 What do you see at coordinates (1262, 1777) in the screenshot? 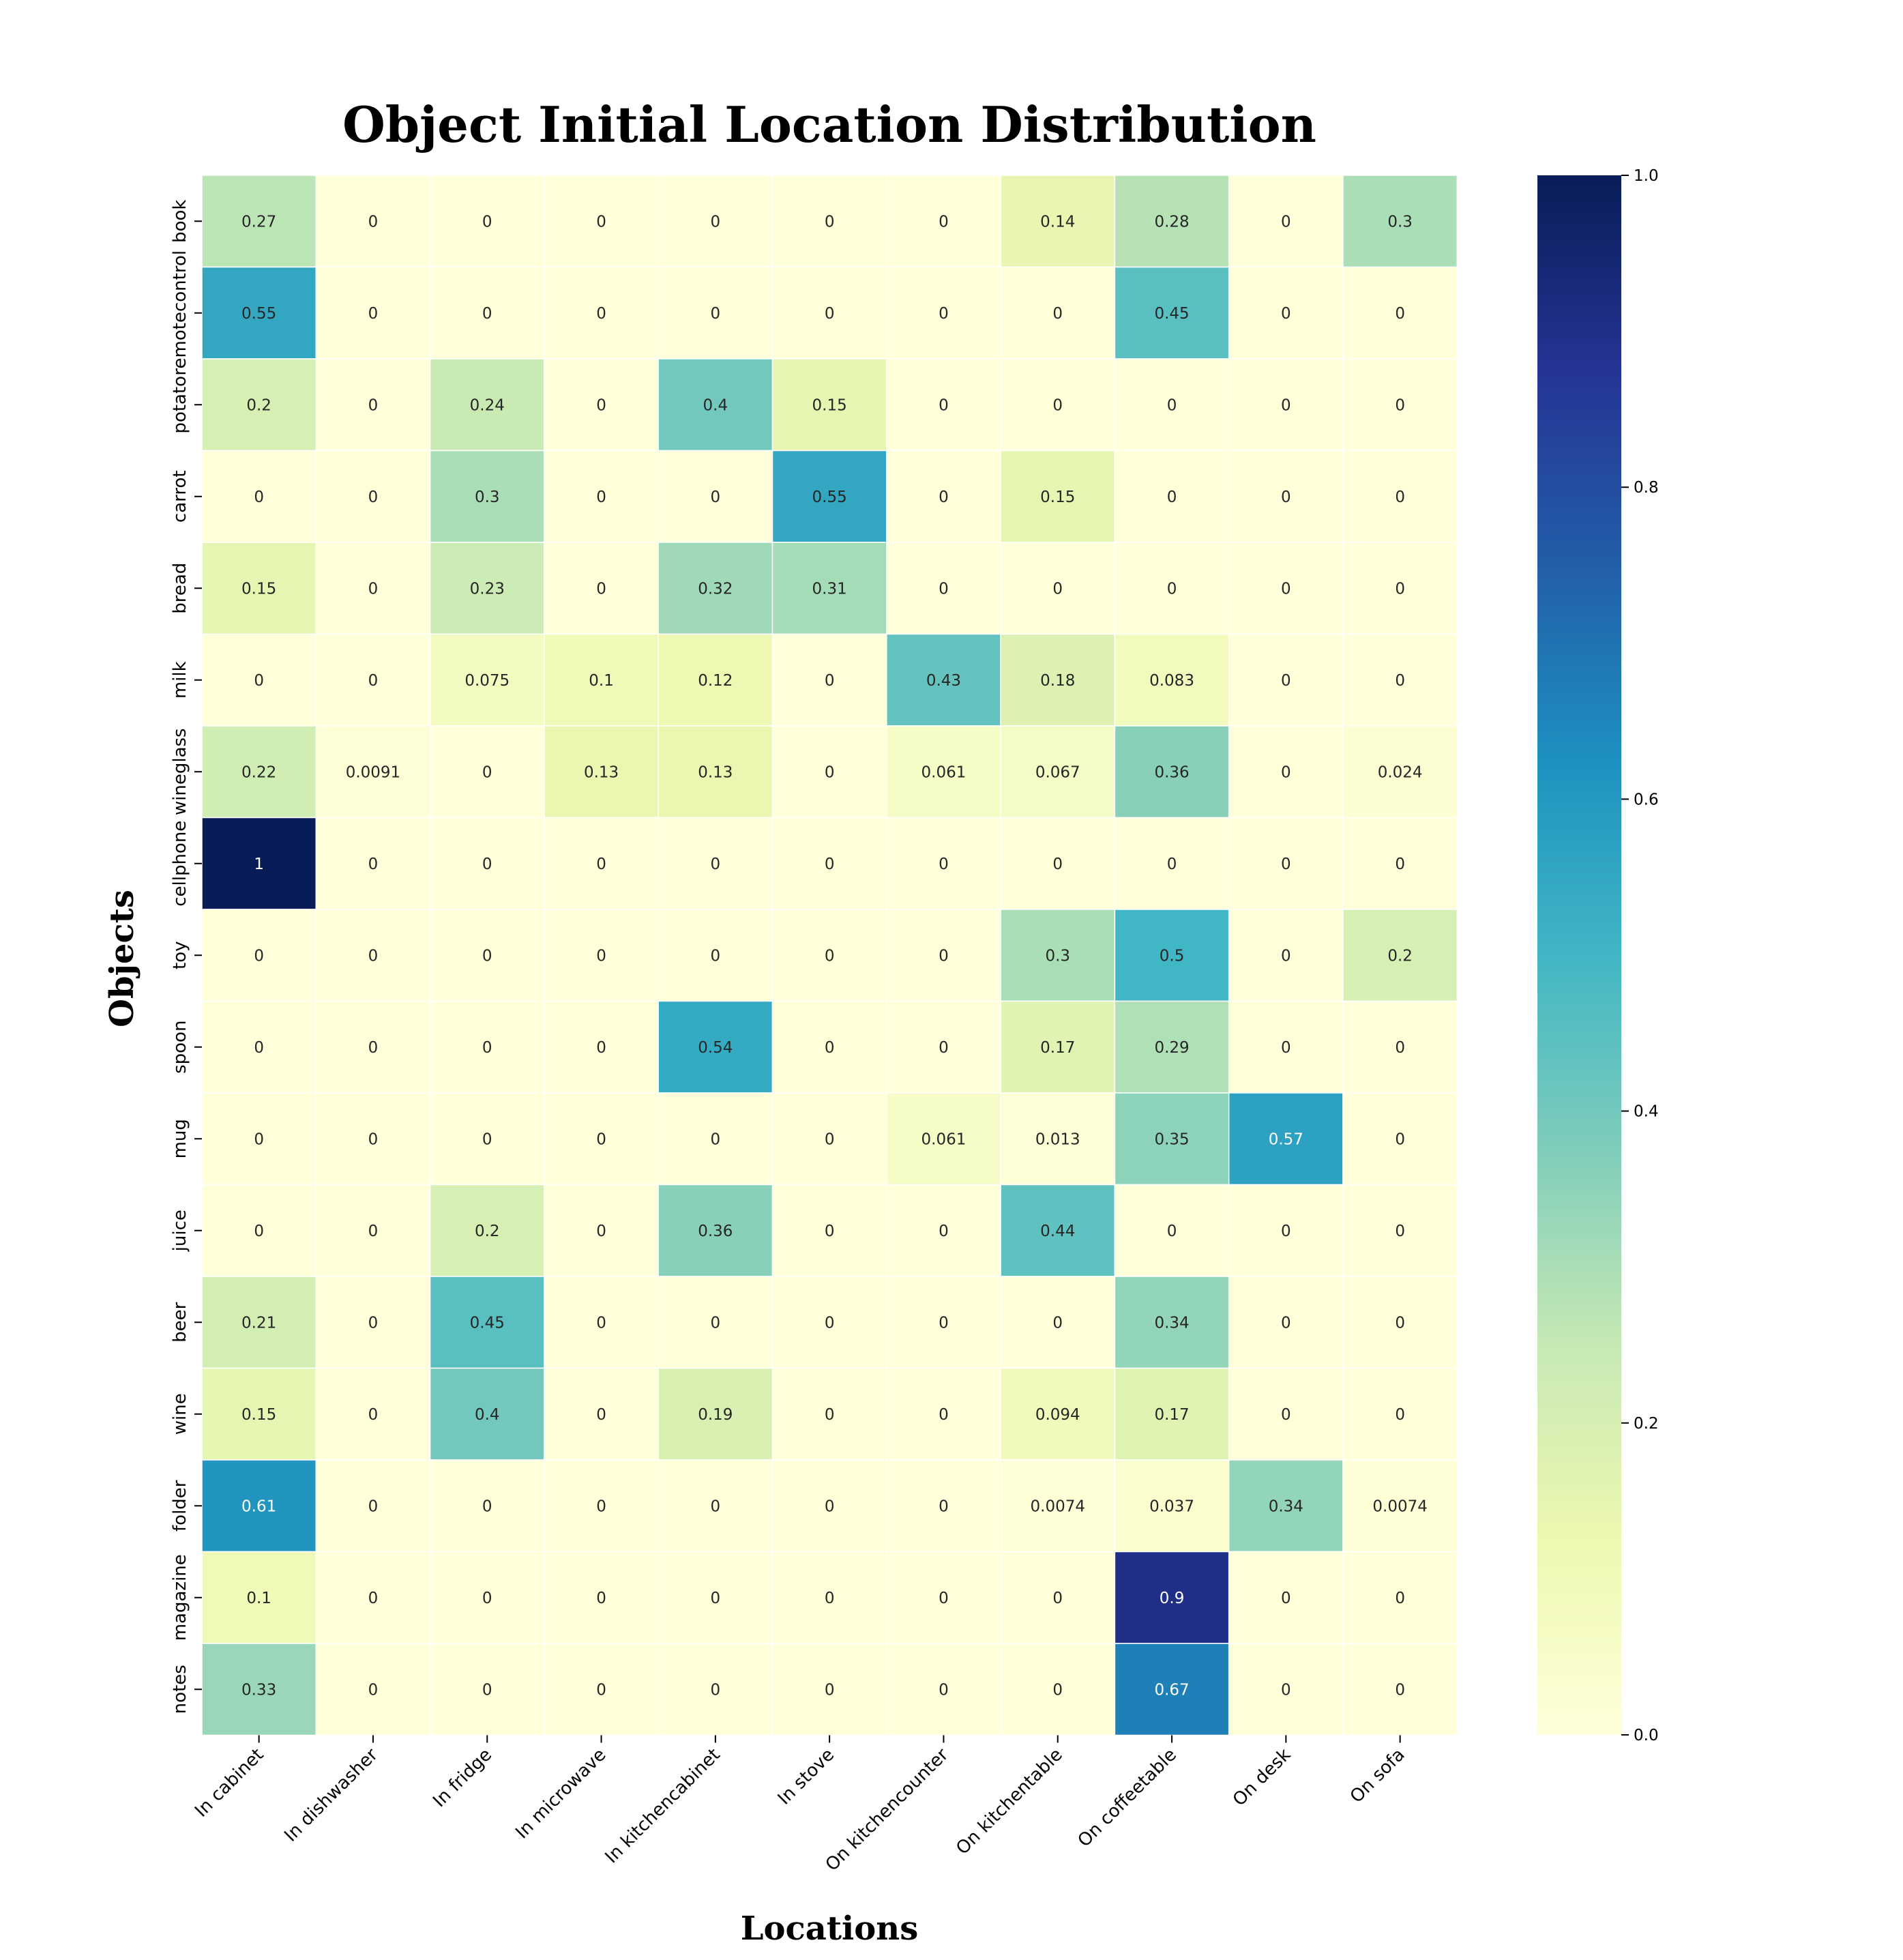
I see `x-tick-label: On desk` at bounding box center [1262, 1777].